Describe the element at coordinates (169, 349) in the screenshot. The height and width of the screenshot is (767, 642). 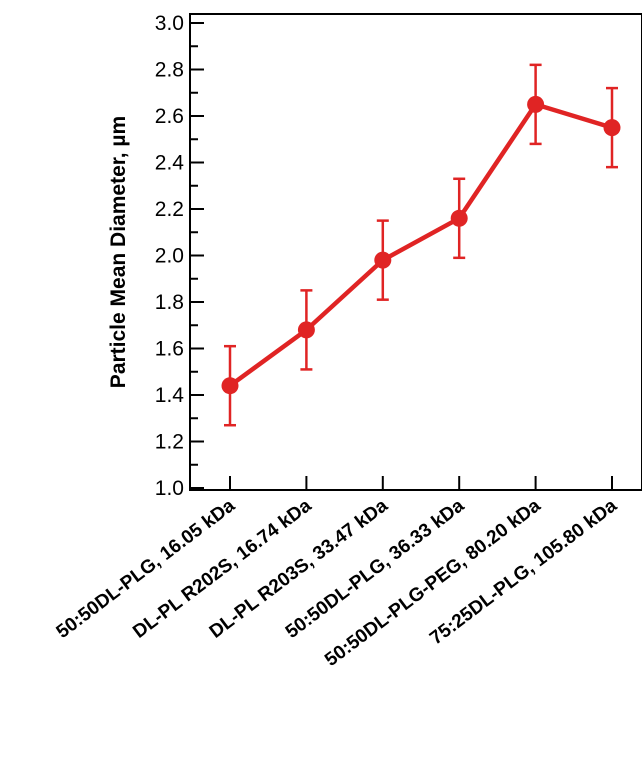
I see `y-tick-label: 1.6` at that location.